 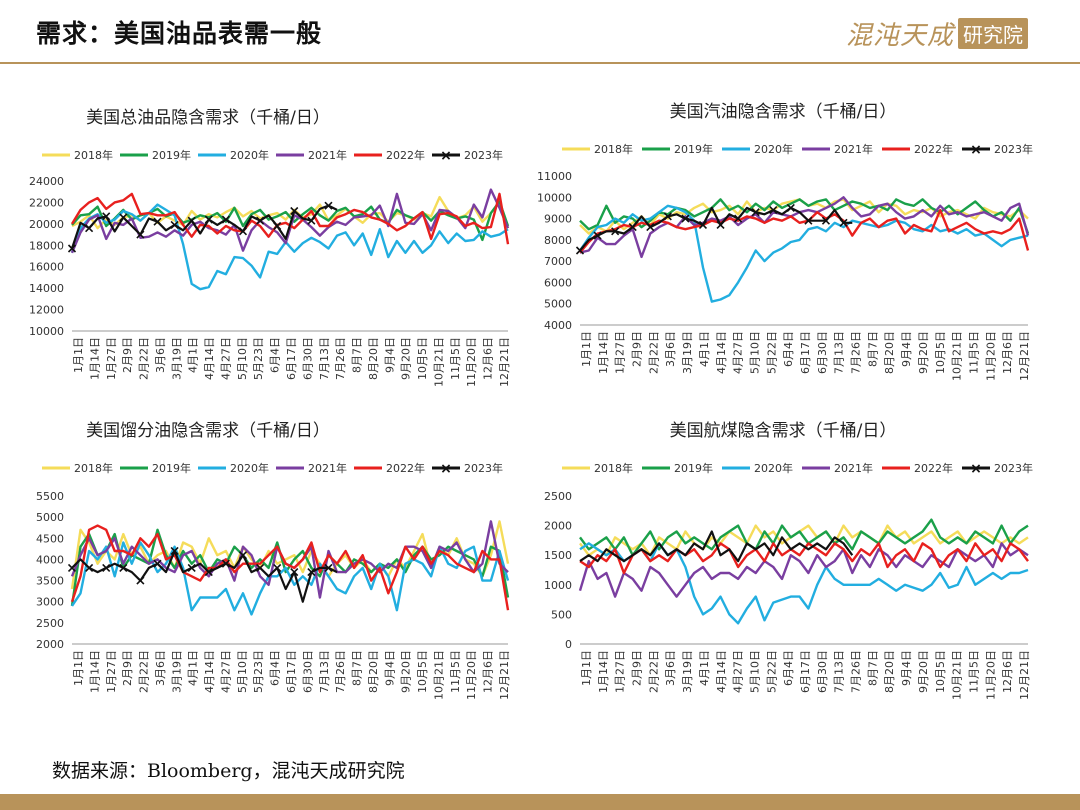 What do you see at coordinates (258, 671) in the screenshot?
I see `x-tick-label: 5月23日` at bounding box center [258, 671].